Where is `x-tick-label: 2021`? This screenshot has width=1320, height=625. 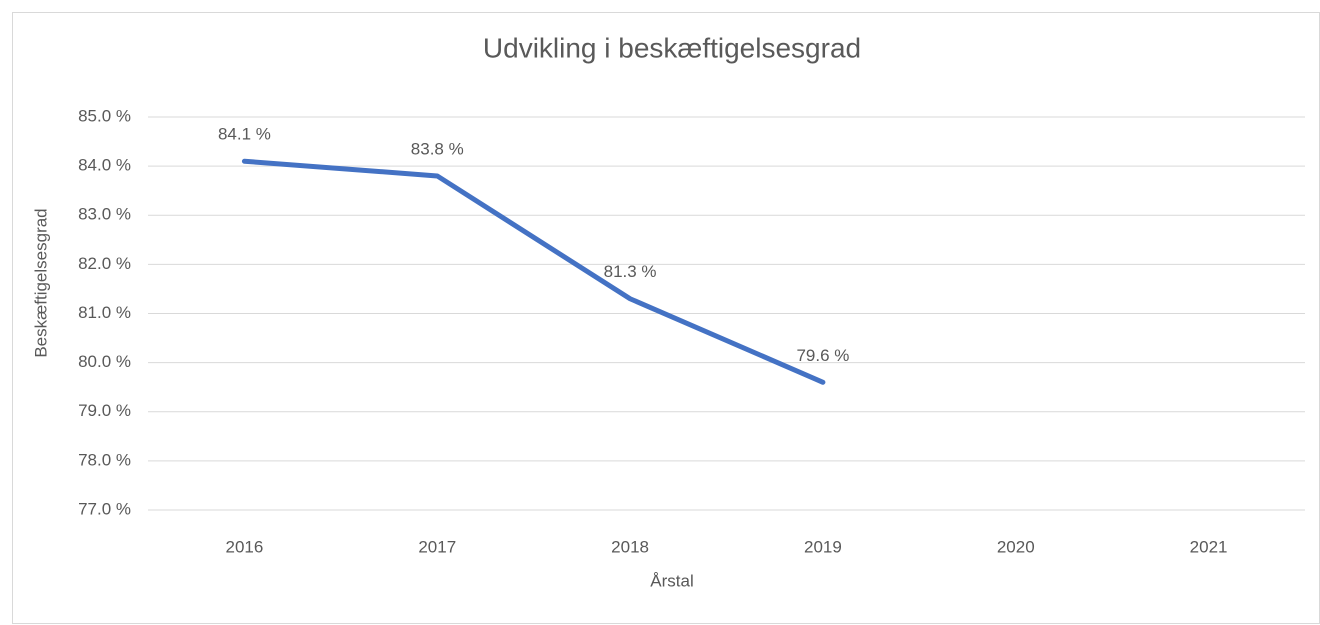 x-tick-label: 2021 is located at coordinates (1209, 546).